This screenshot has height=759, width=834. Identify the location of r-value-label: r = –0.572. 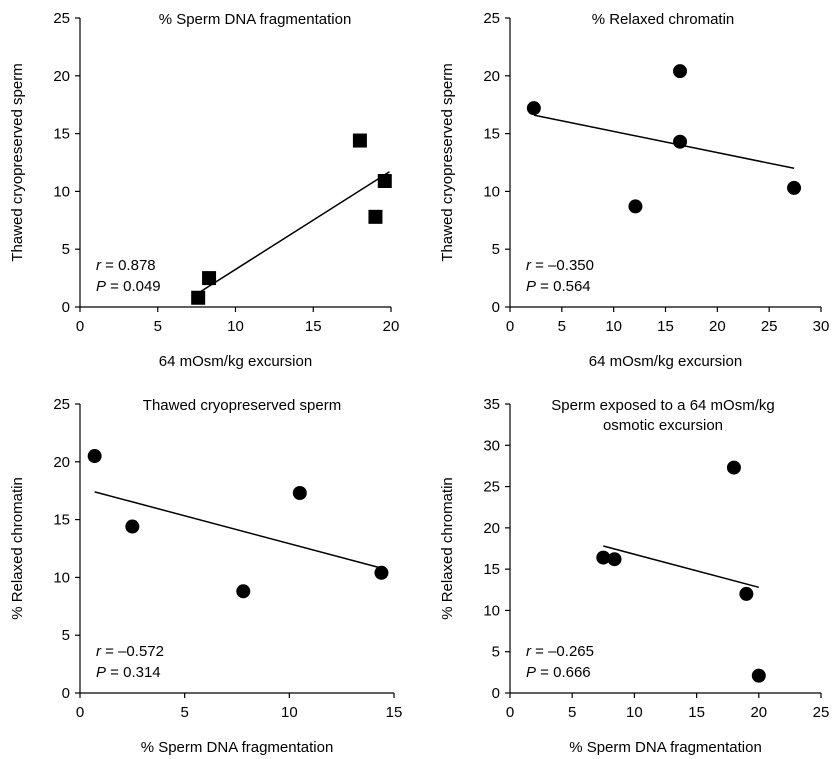
(130, 651).